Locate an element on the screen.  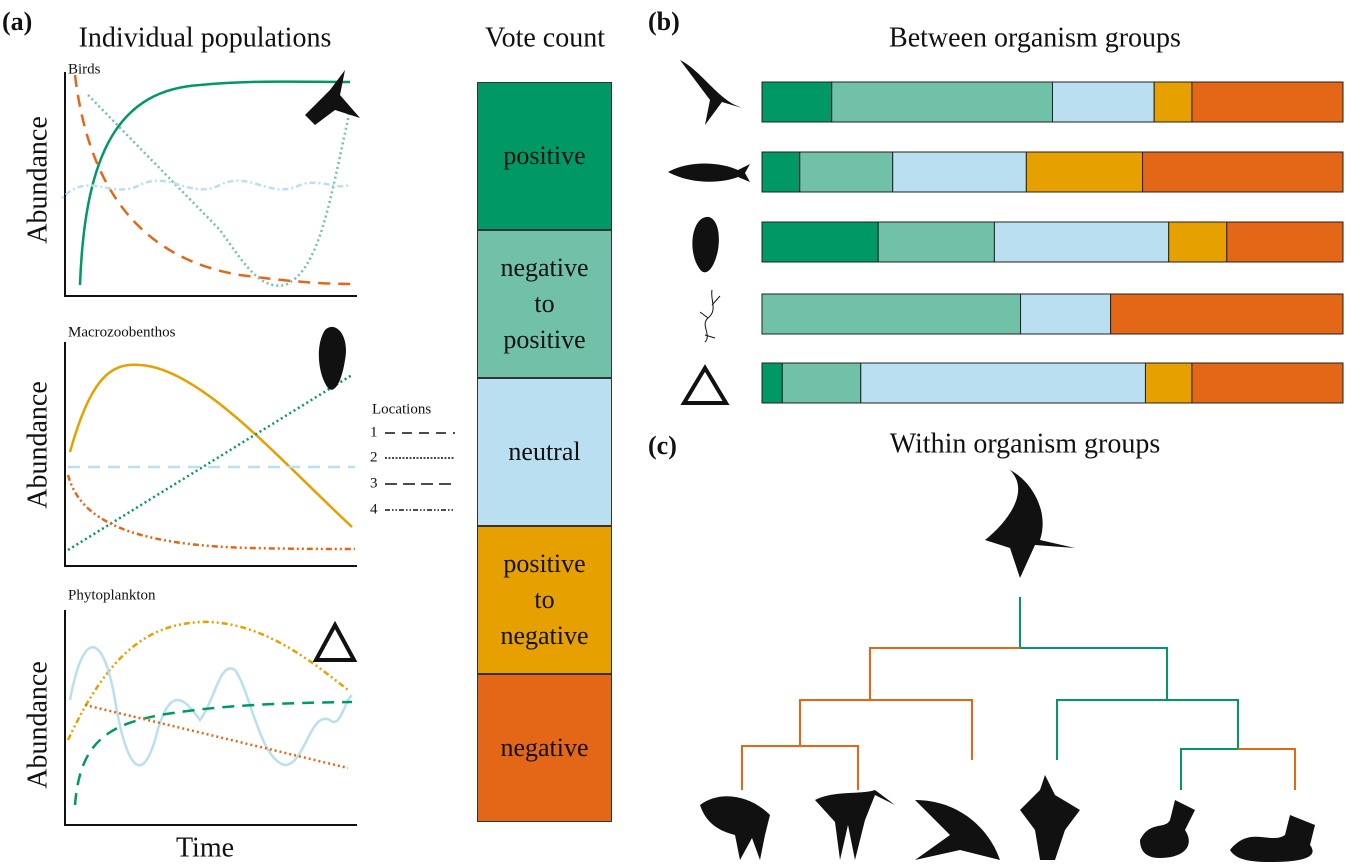
vote-box: positive is located at coordinates (544, 156).